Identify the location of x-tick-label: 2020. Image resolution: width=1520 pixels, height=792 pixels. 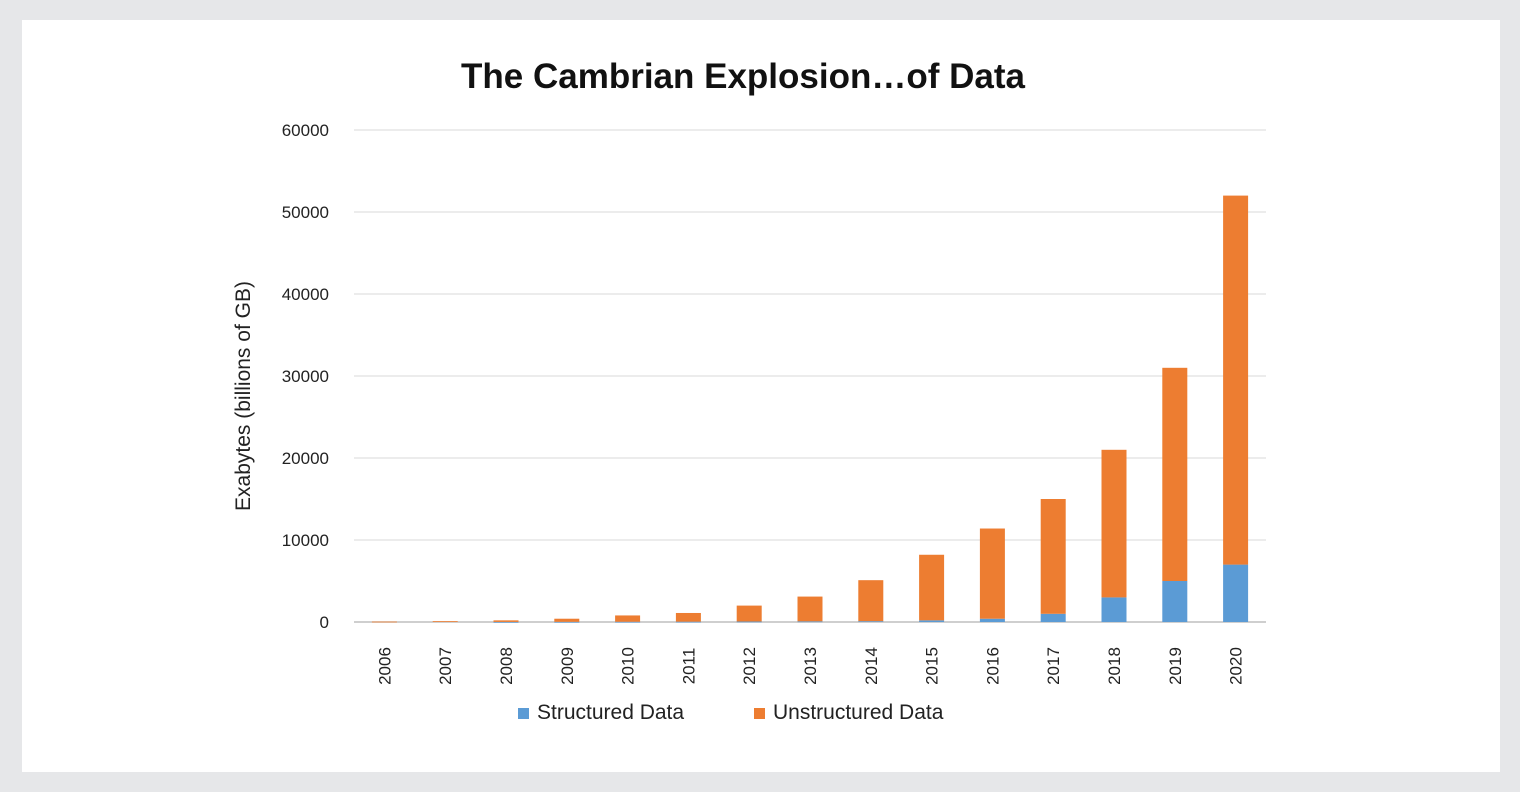
(1236, 666).